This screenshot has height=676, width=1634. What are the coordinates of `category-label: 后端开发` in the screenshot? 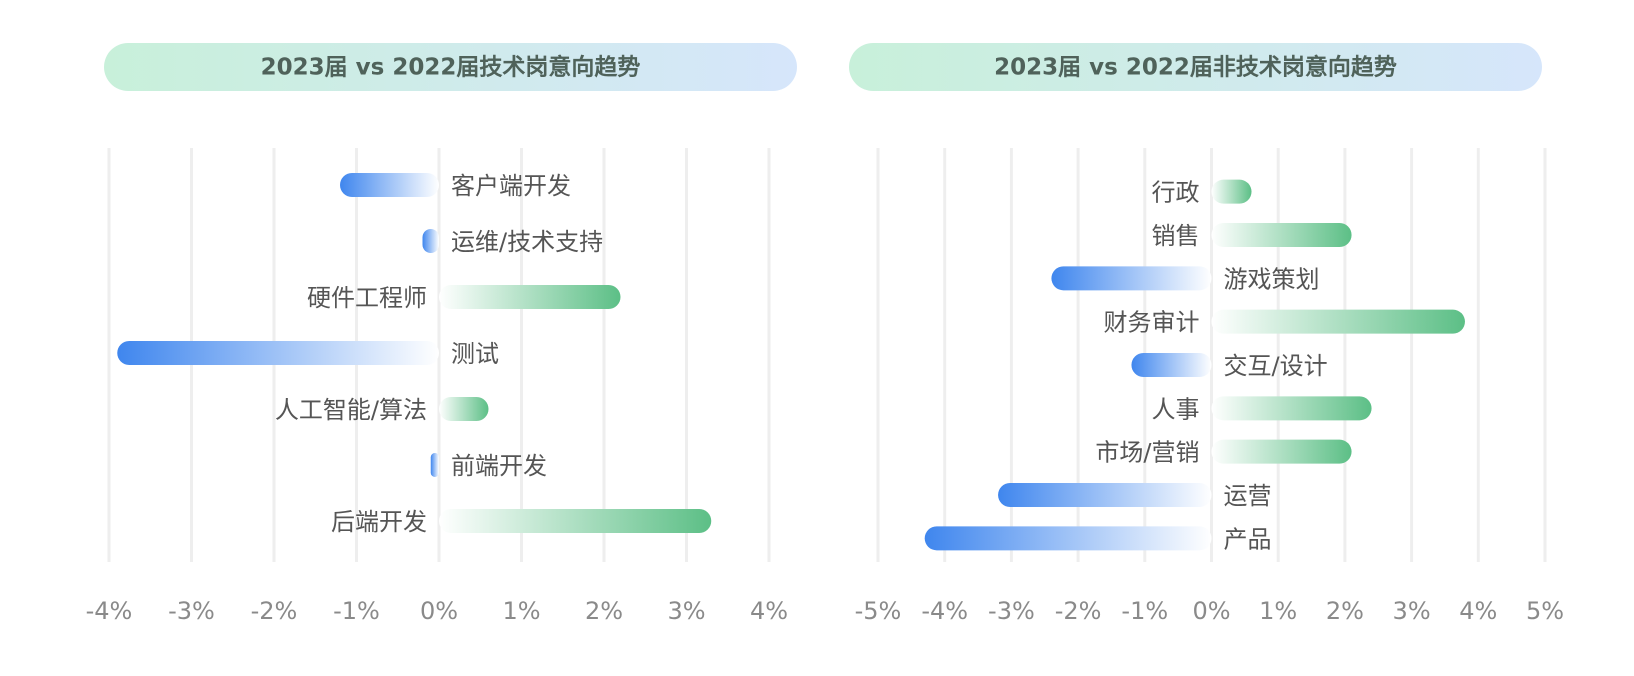 It's located at (379, 522).